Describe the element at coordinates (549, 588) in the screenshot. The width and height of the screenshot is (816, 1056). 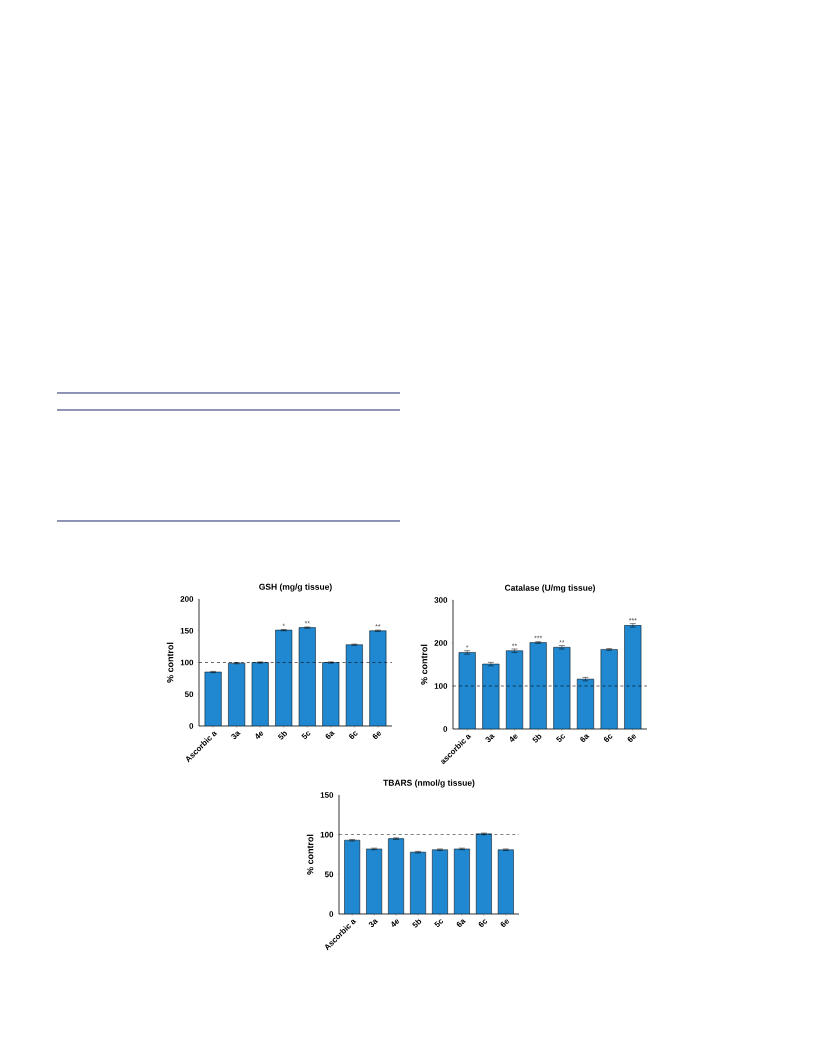
I see `chart-title: Catalase (U/mg tissue)` at that location.